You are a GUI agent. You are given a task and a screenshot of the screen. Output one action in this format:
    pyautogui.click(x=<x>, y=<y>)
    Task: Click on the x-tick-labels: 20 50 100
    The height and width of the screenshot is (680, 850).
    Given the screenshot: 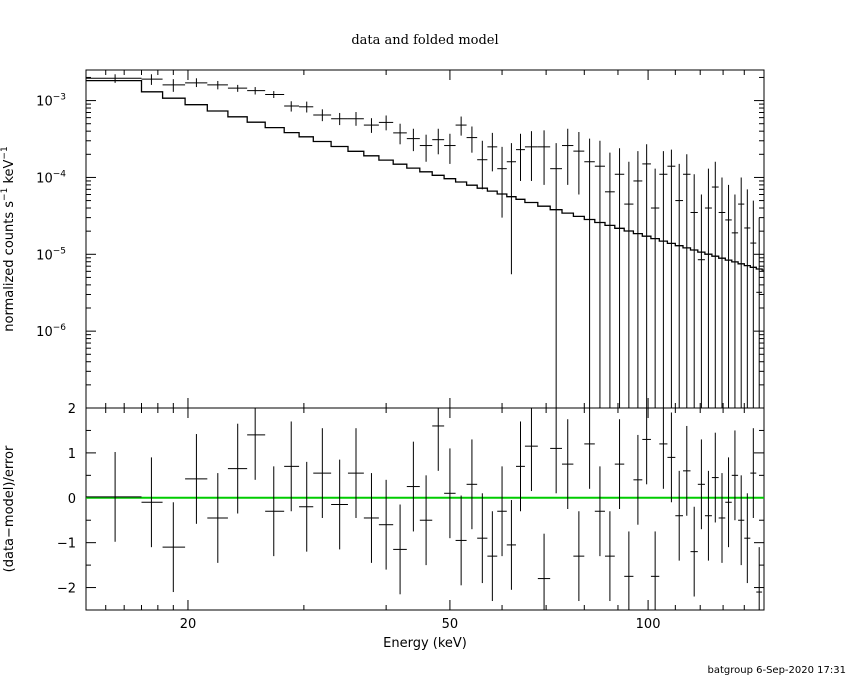 What is the action you would take?
    pyautogui.click(x=420, y=624)
    